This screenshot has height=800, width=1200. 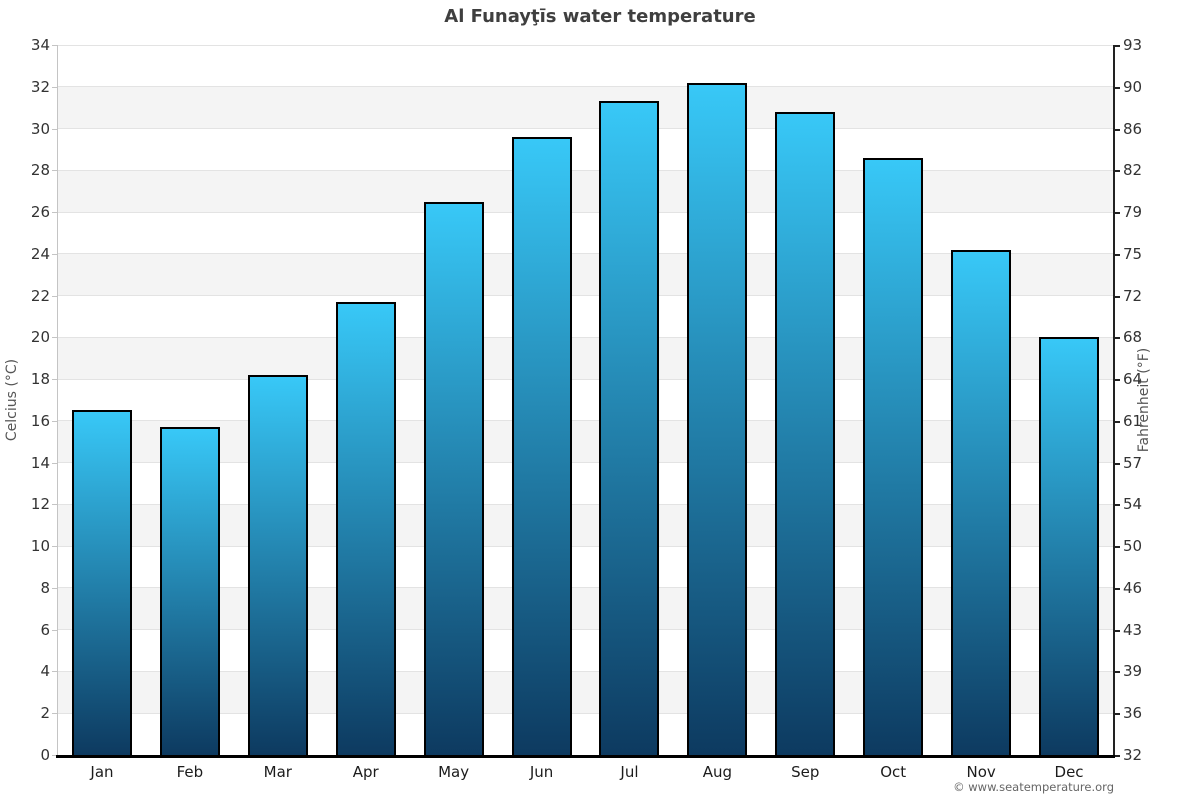 What do you see at coordinates (40, 462) in the screenshot?
I see `celsius-tick-14: 14` at bounding box center [40, 462].